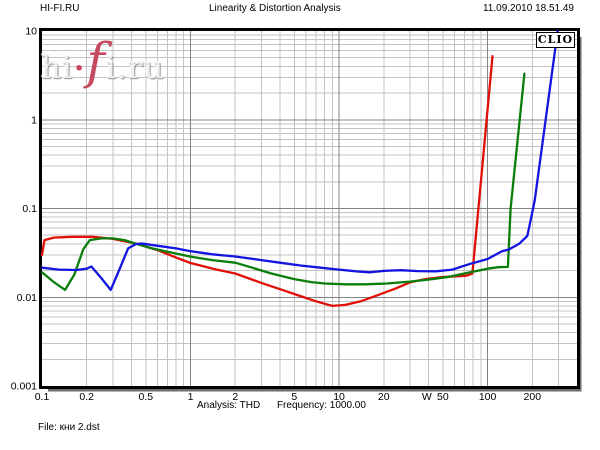 This screenshot has width=600, height=450. I want to click on axis-tick-label: 0.01, so click(27, 298).